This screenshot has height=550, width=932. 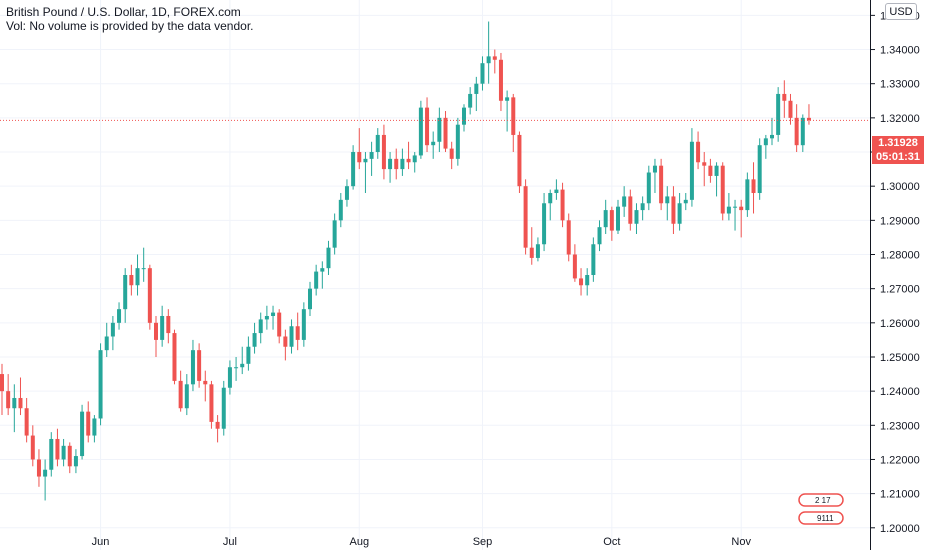 What do you see at coordinates (898, 143) in the screenshot?
I see `last-price-tag: 1.31928` at bounding box center [898, 143].